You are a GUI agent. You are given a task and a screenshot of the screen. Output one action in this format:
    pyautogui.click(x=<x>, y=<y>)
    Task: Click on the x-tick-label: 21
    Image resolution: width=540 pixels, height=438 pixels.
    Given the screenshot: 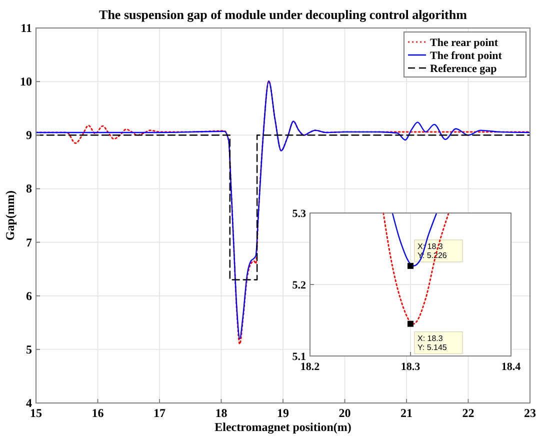 What is the action you would take?
    pyautogui.click(x=406, y=413)
    